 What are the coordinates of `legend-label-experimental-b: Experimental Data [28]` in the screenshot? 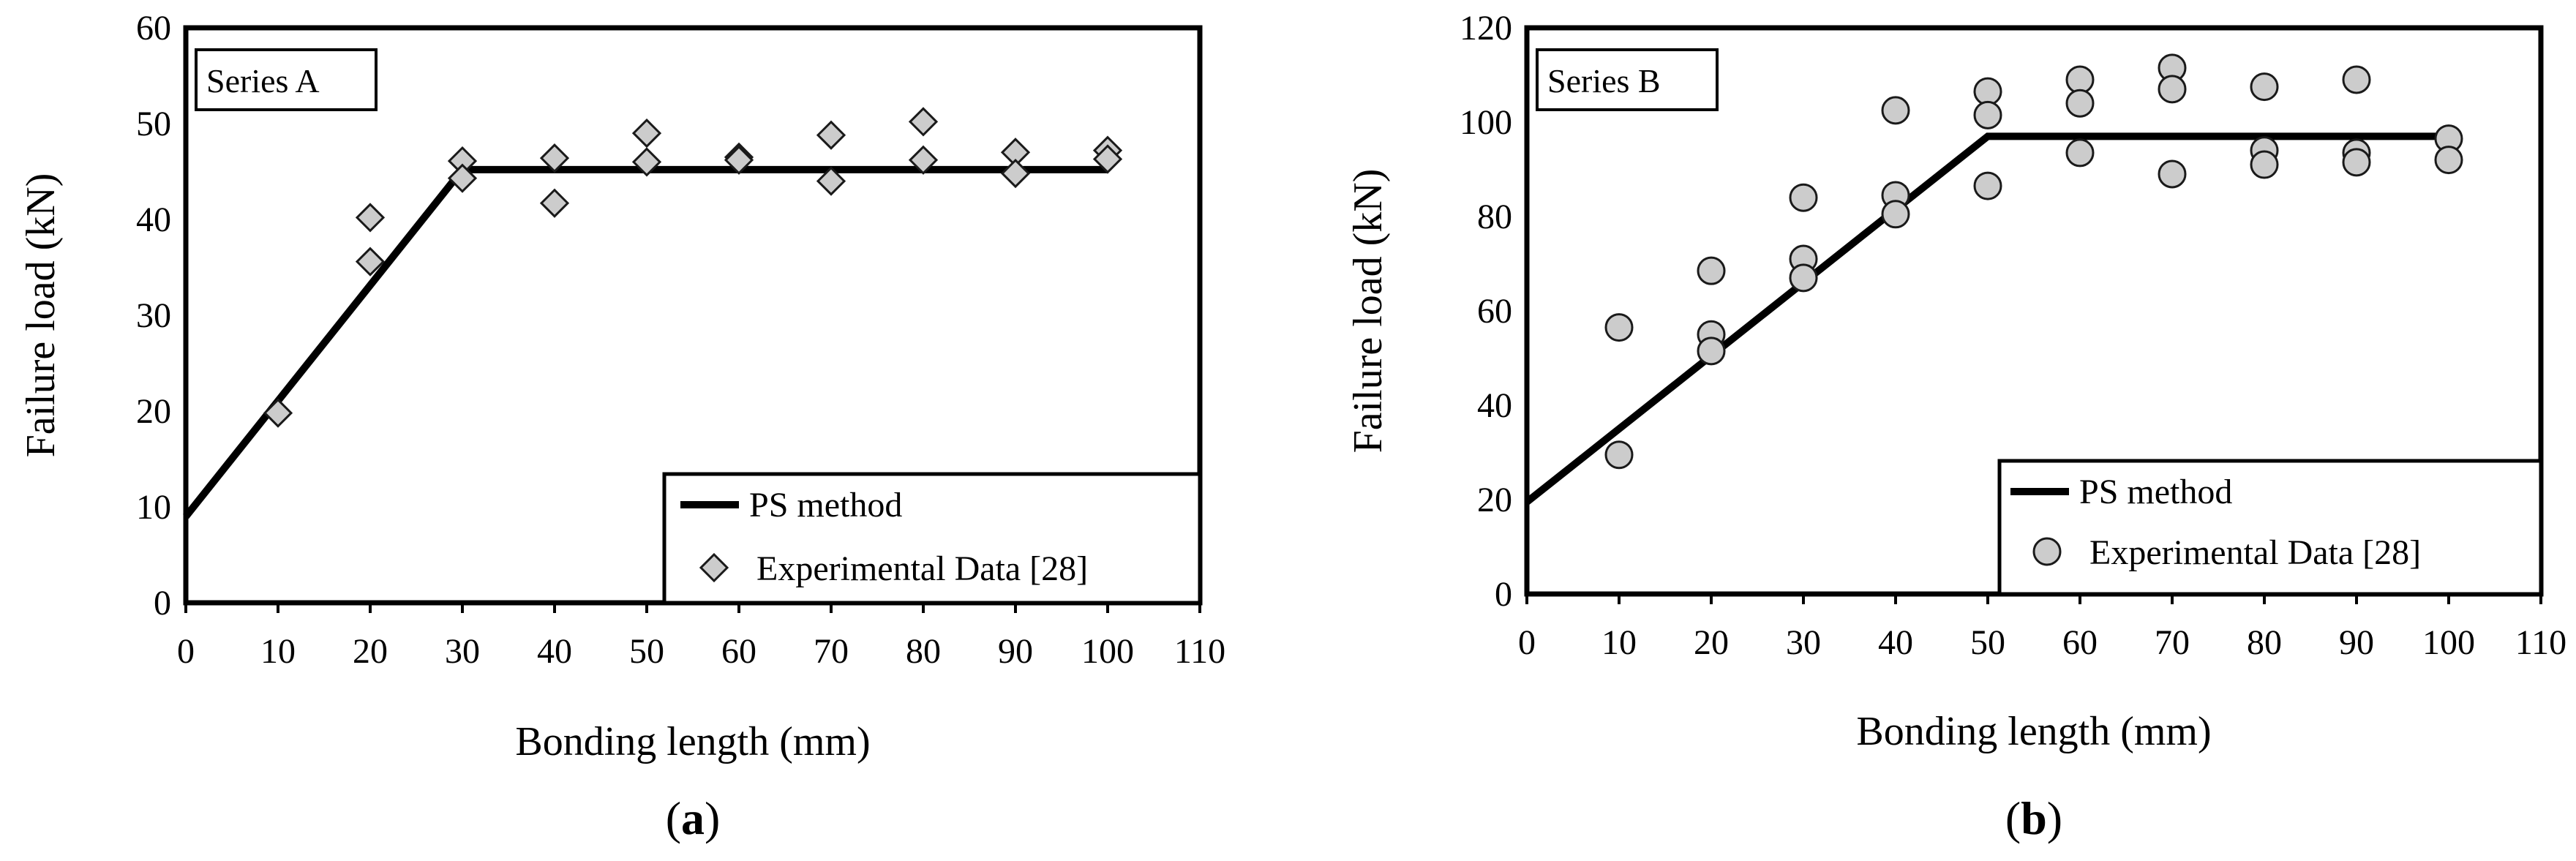 It's located at (2255, 552).